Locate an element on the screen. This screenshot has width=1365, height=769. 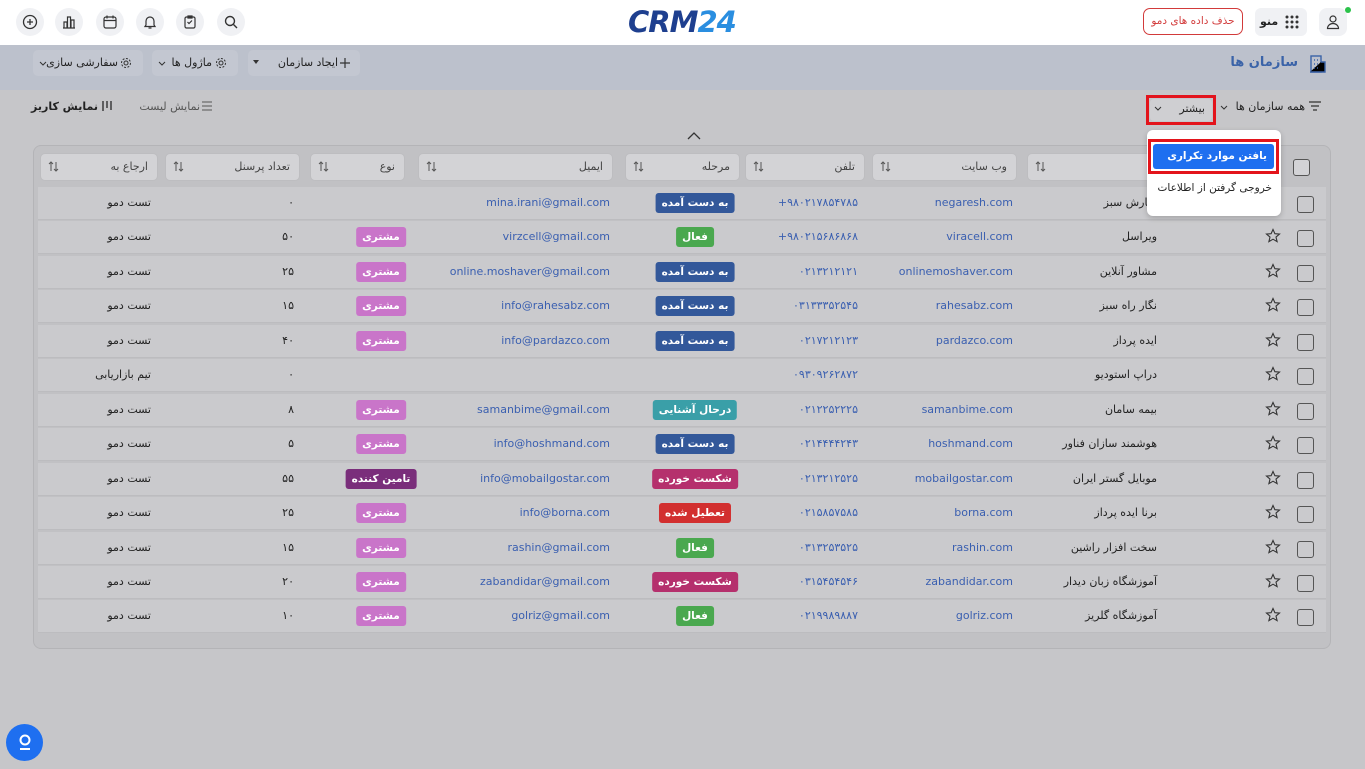
phone: ۰۲۱۴۴۴۴۲۴۳ is located at coordinates (828, 444).